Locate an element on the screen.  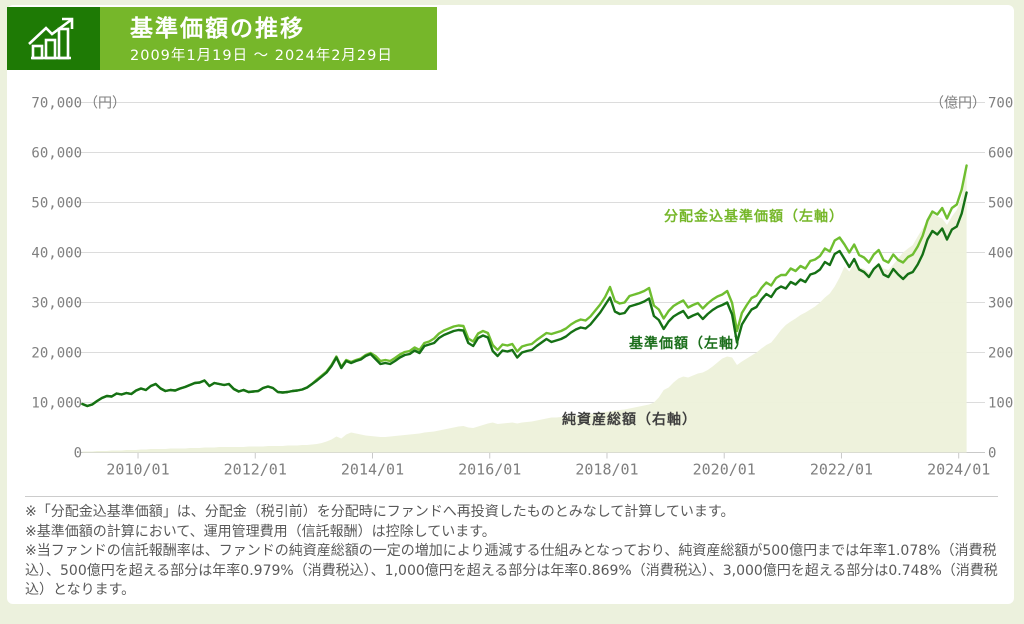
footer-divider is located at coordinates (511, 496).